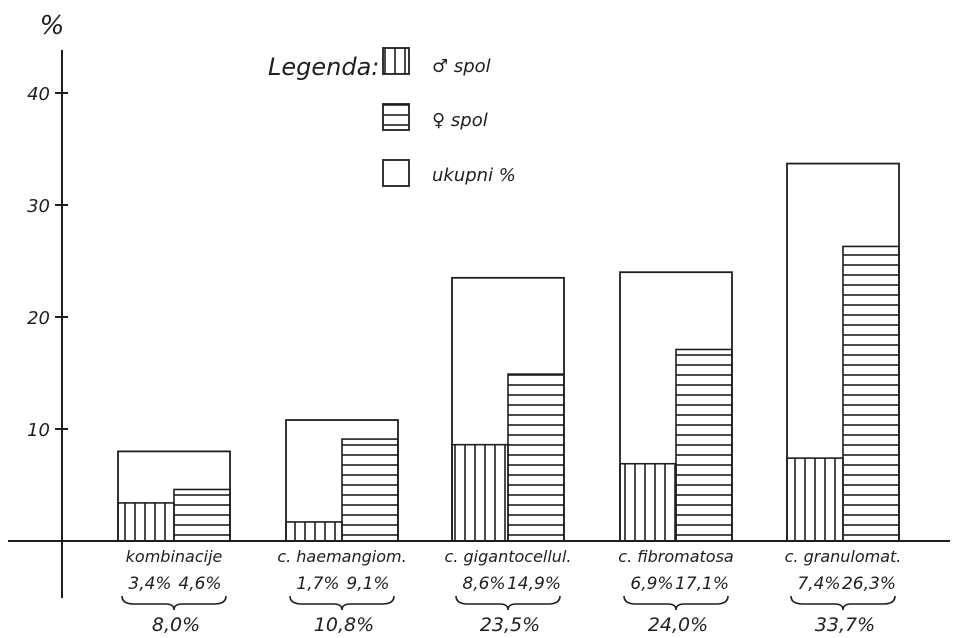 The height and width of the screenshot is (638, 953). Describe the element at coordinates (38, 94) in the screenshot. I see `y-tick-label: 40` at that location.